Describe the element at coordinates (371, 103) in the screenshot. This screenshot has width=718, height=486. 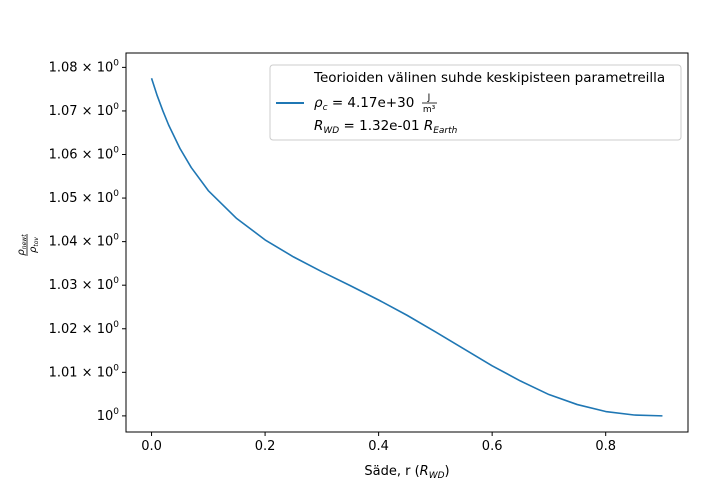
I see `legend-rho-value: = 4.17e+30` at that location.